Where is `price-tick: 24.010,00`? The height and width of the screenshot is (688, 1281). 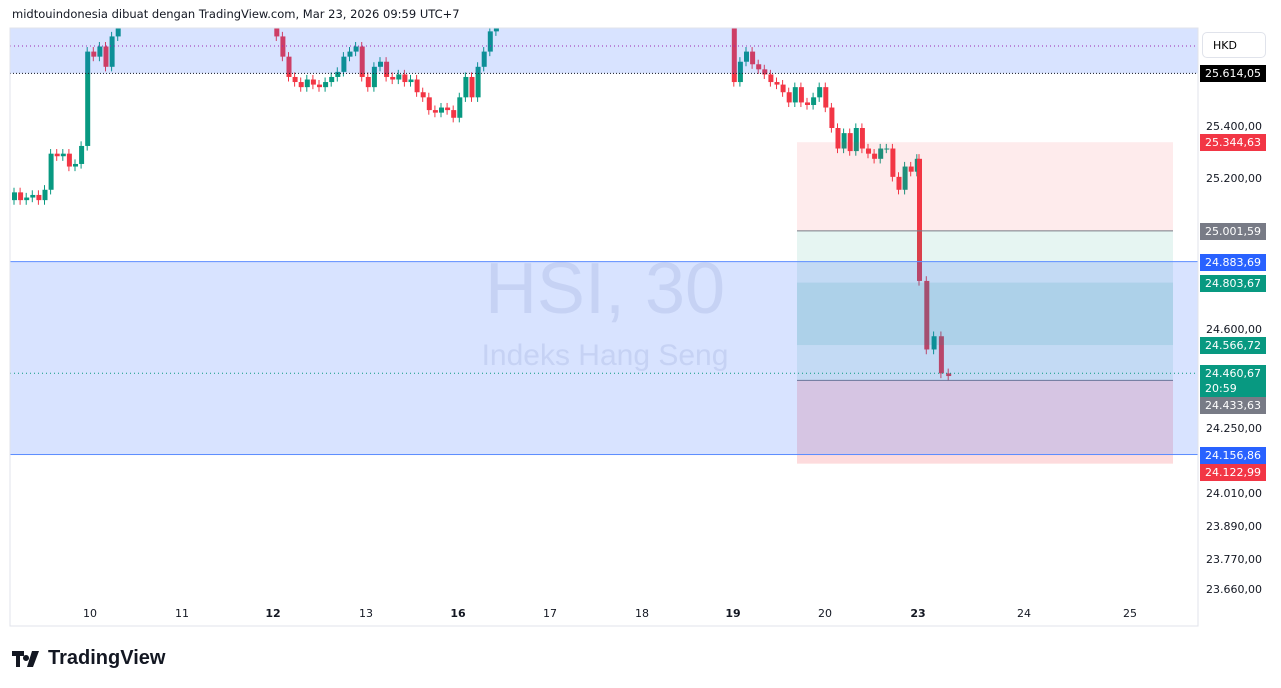 price-tick: 24.010,00 is located at coordinates (1234, 494).